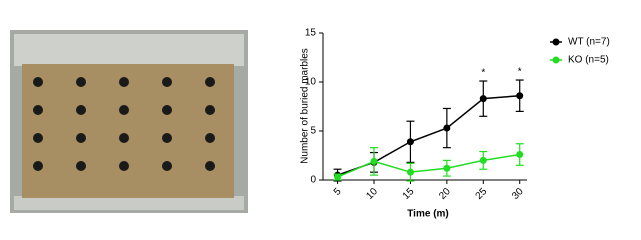 Image resolution: width=641 pixels, height=240 pixels. Describe the element at coordinates (372, 194) in the screenshot. I see `x-tick-label: 10` at that location.